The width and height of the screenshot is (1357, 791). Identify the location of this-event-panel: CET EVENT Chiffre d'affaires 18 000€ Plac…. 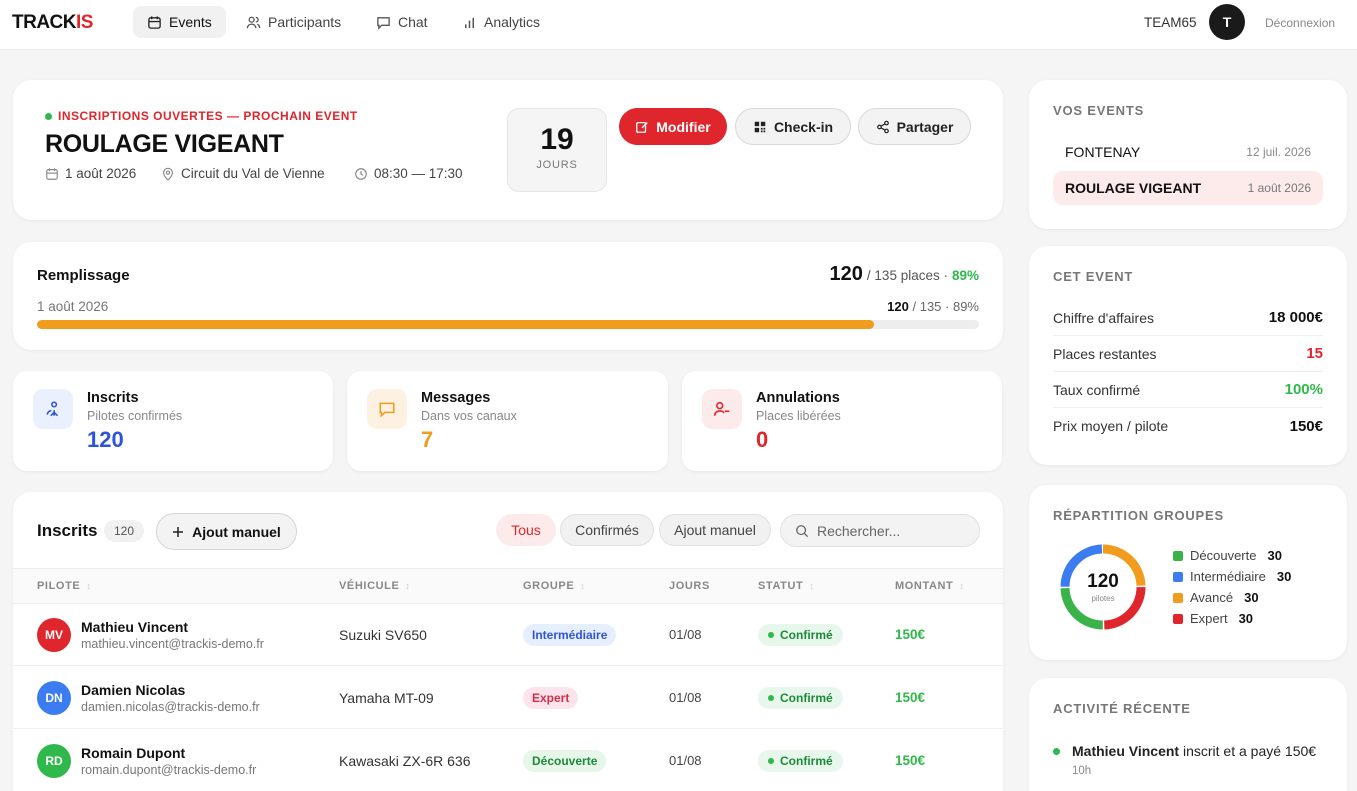
(1188, 355).